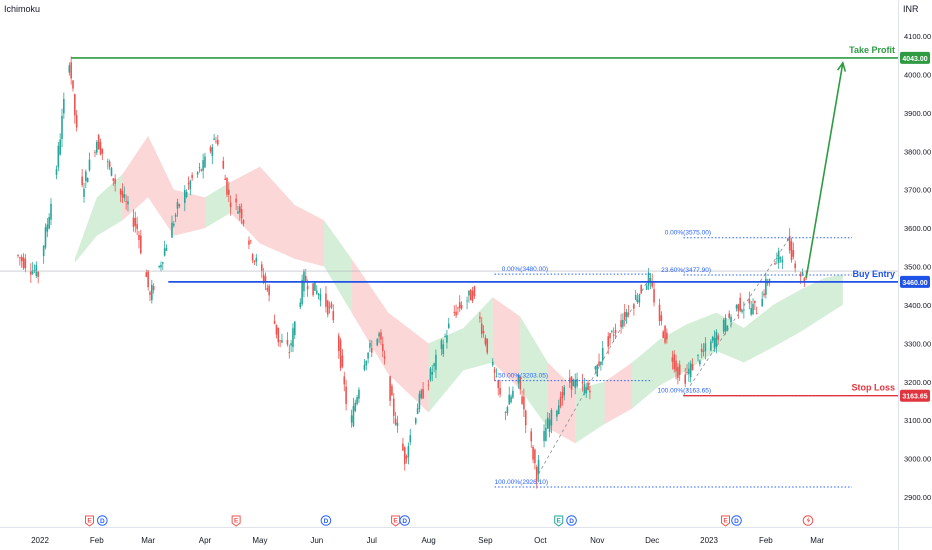 Image resolution: width=932 pixels, height=550 pixels. What do you see at coordinates (914, 397) in the screenshot?
I see `stop-loss-badge-text: 3163.65` at bounding box center [914, 397].